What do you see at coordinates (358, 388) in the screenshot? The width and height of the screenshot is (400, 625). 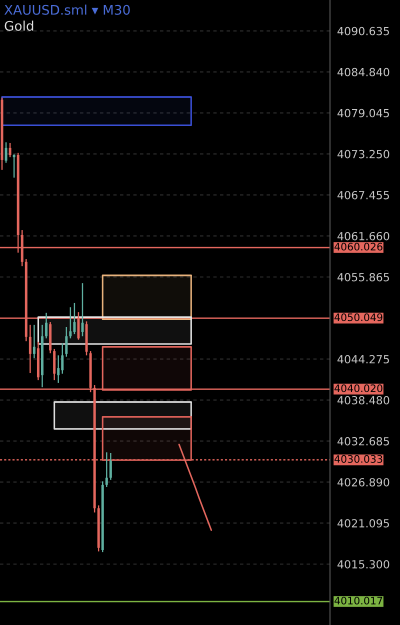 I see `ref-line-label: 4040.020` at bounding box center [358, 388].